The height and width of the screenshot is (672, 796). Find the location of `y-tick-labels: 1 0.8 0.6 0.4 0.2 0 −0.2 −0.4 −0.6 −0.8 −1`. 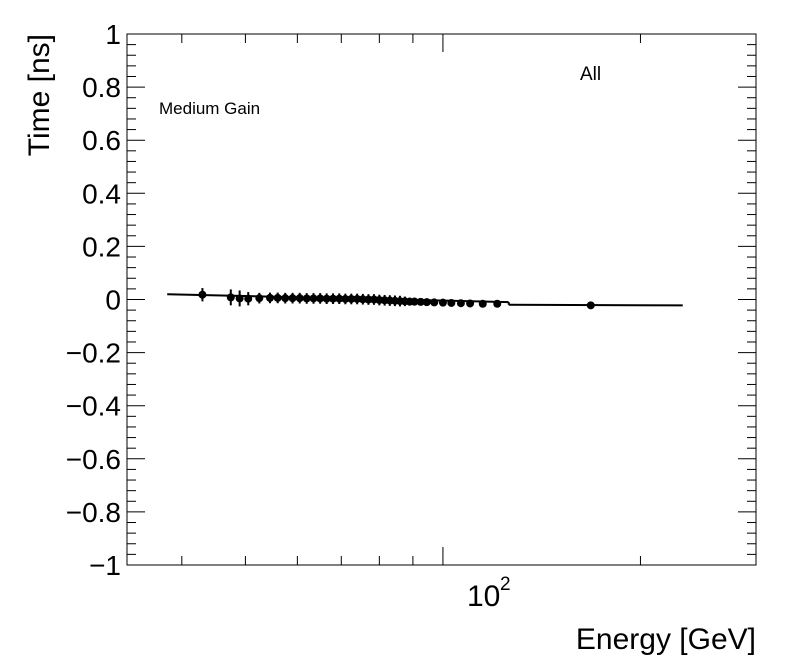

y-tick-labels: 1 0.8 0.6 0.4 0.2 0 −0.2 −0.4 −0.6 −0.8 −1 is located at coordinates (93, 300).